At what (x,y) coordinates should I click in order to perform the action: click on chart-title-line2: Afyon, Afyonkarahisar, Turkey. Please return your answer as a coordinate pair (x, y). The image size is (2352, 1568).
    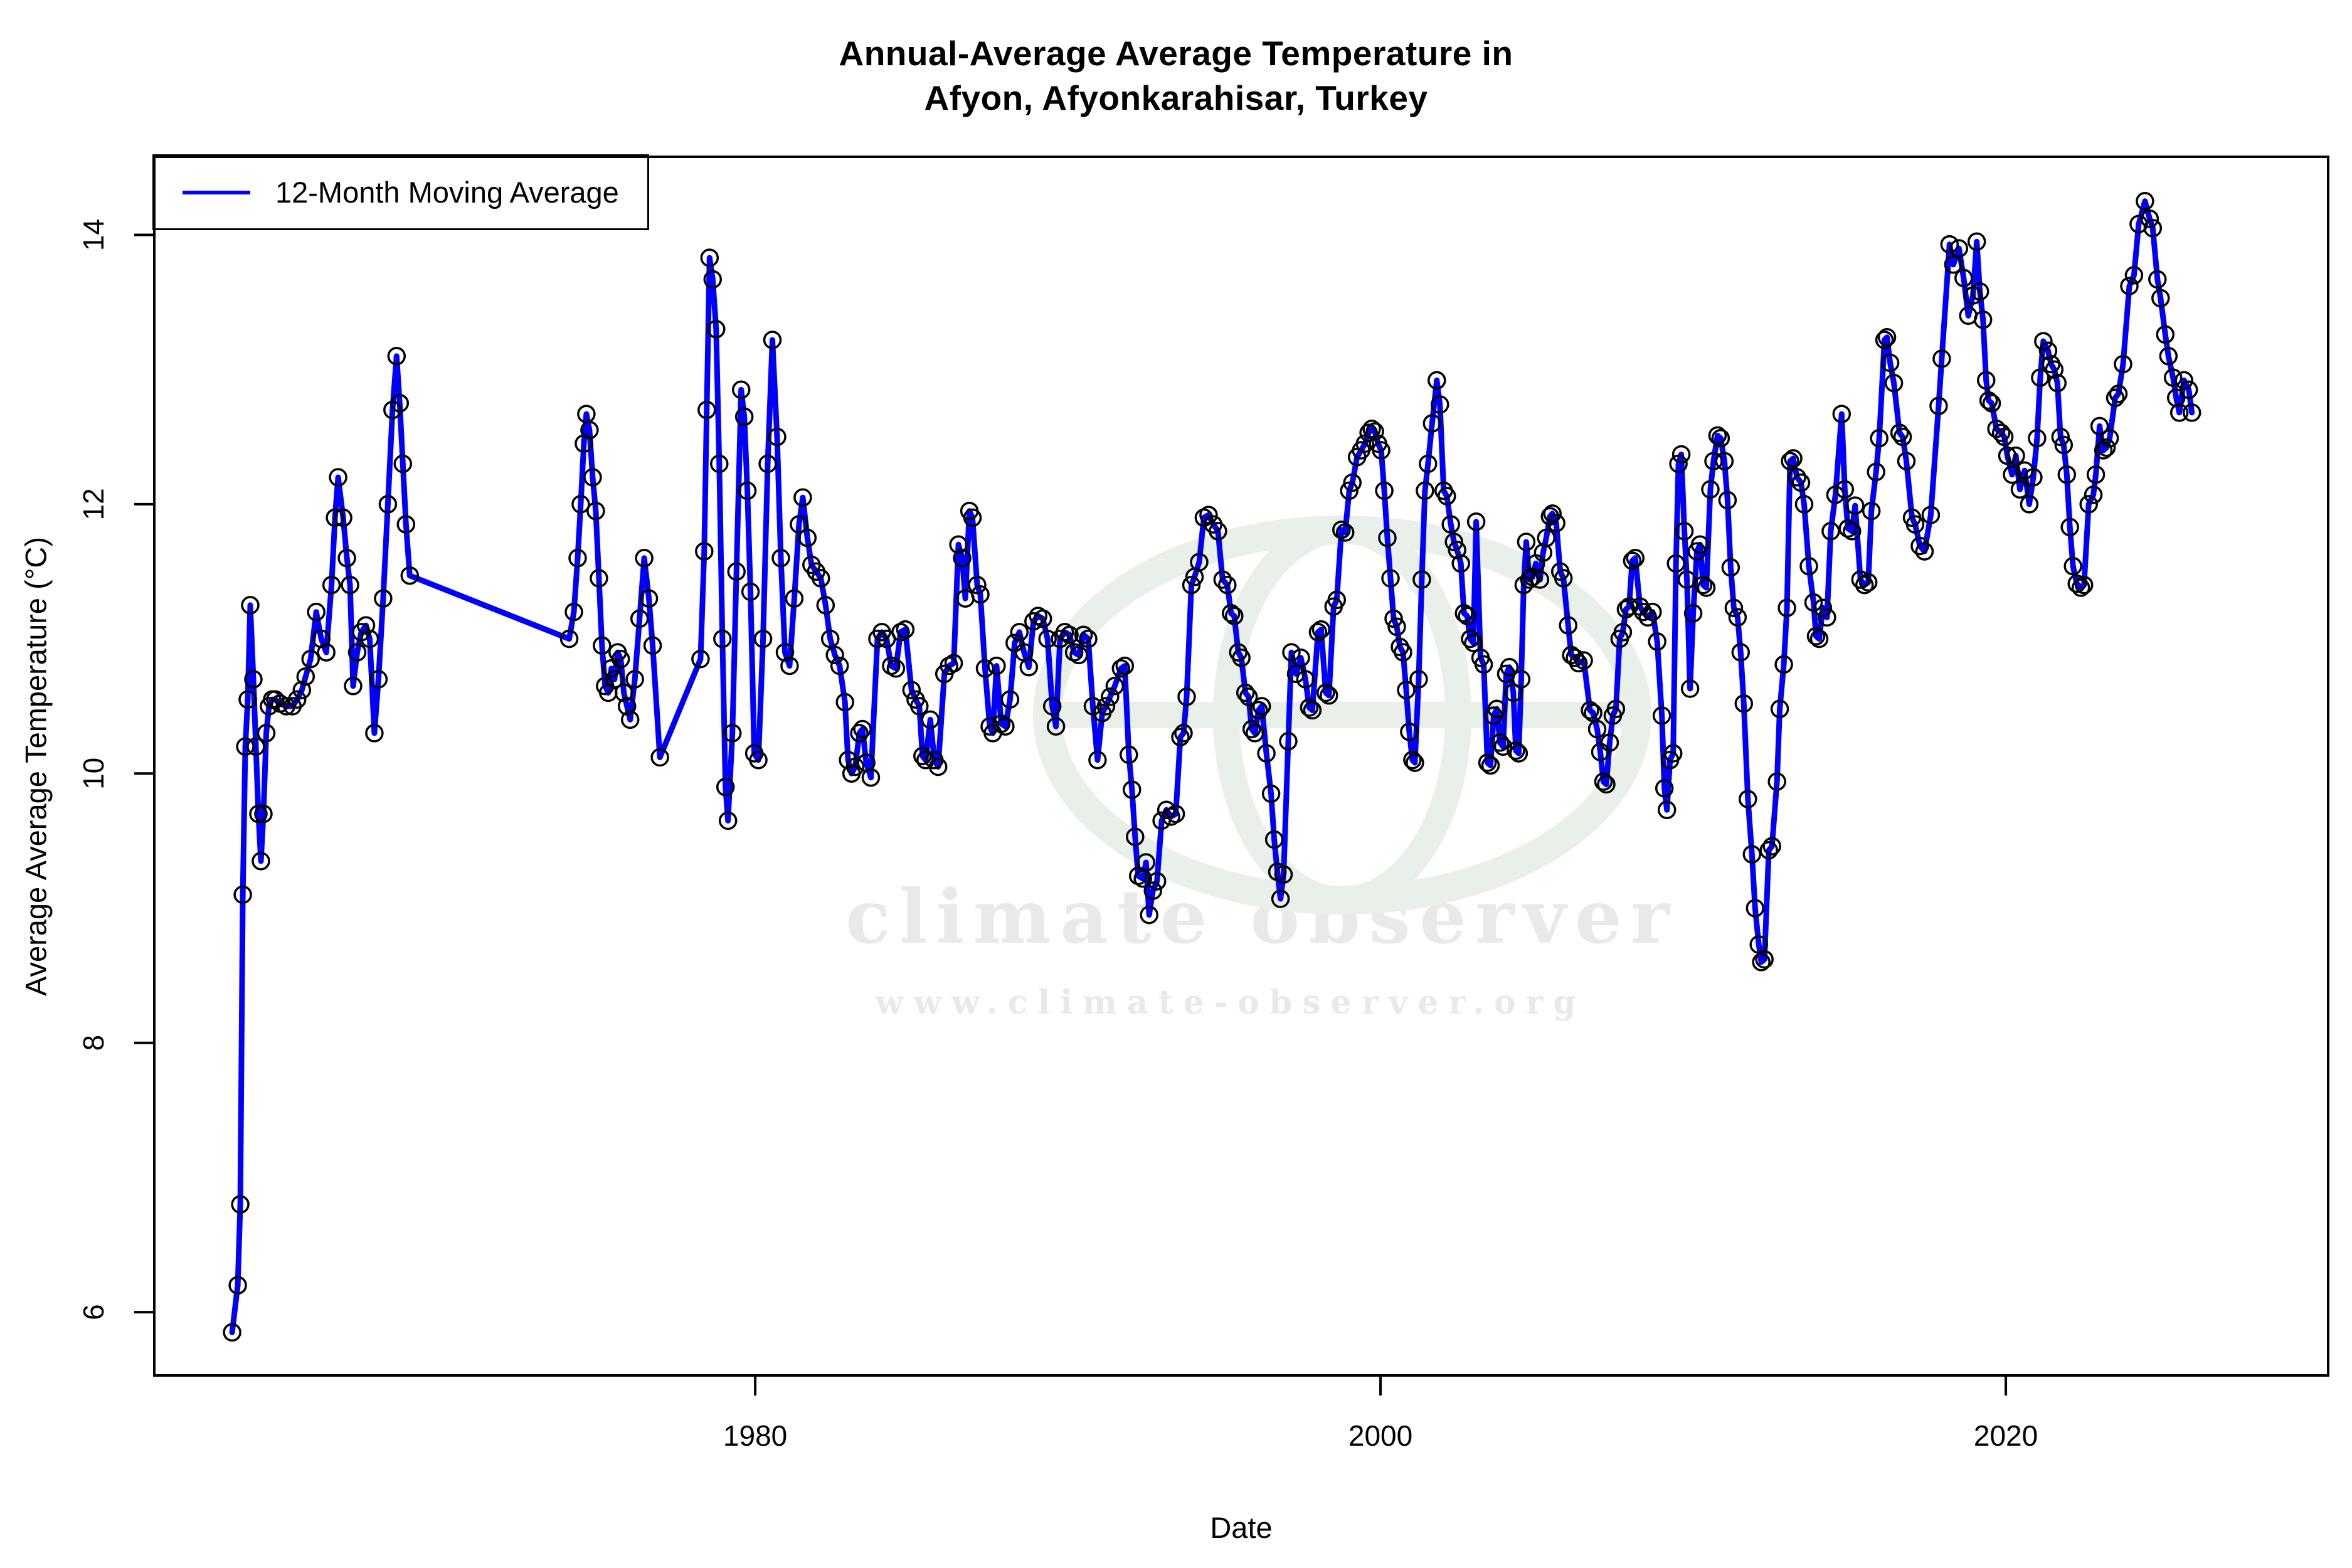
    Looking at the image, I should click on (1176, 97).